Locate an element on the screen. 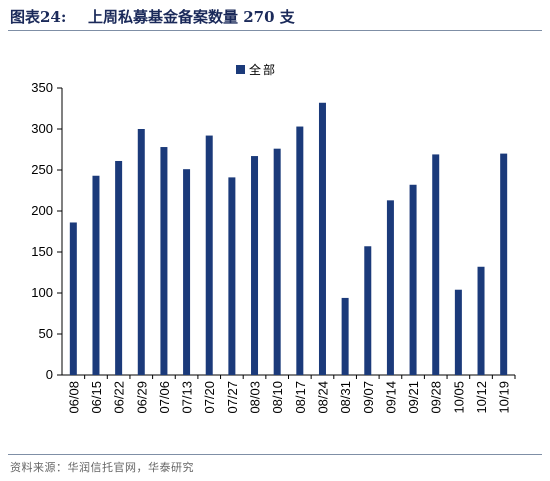  x-tick-label: 08/31 is located at coordinates (345, 397).